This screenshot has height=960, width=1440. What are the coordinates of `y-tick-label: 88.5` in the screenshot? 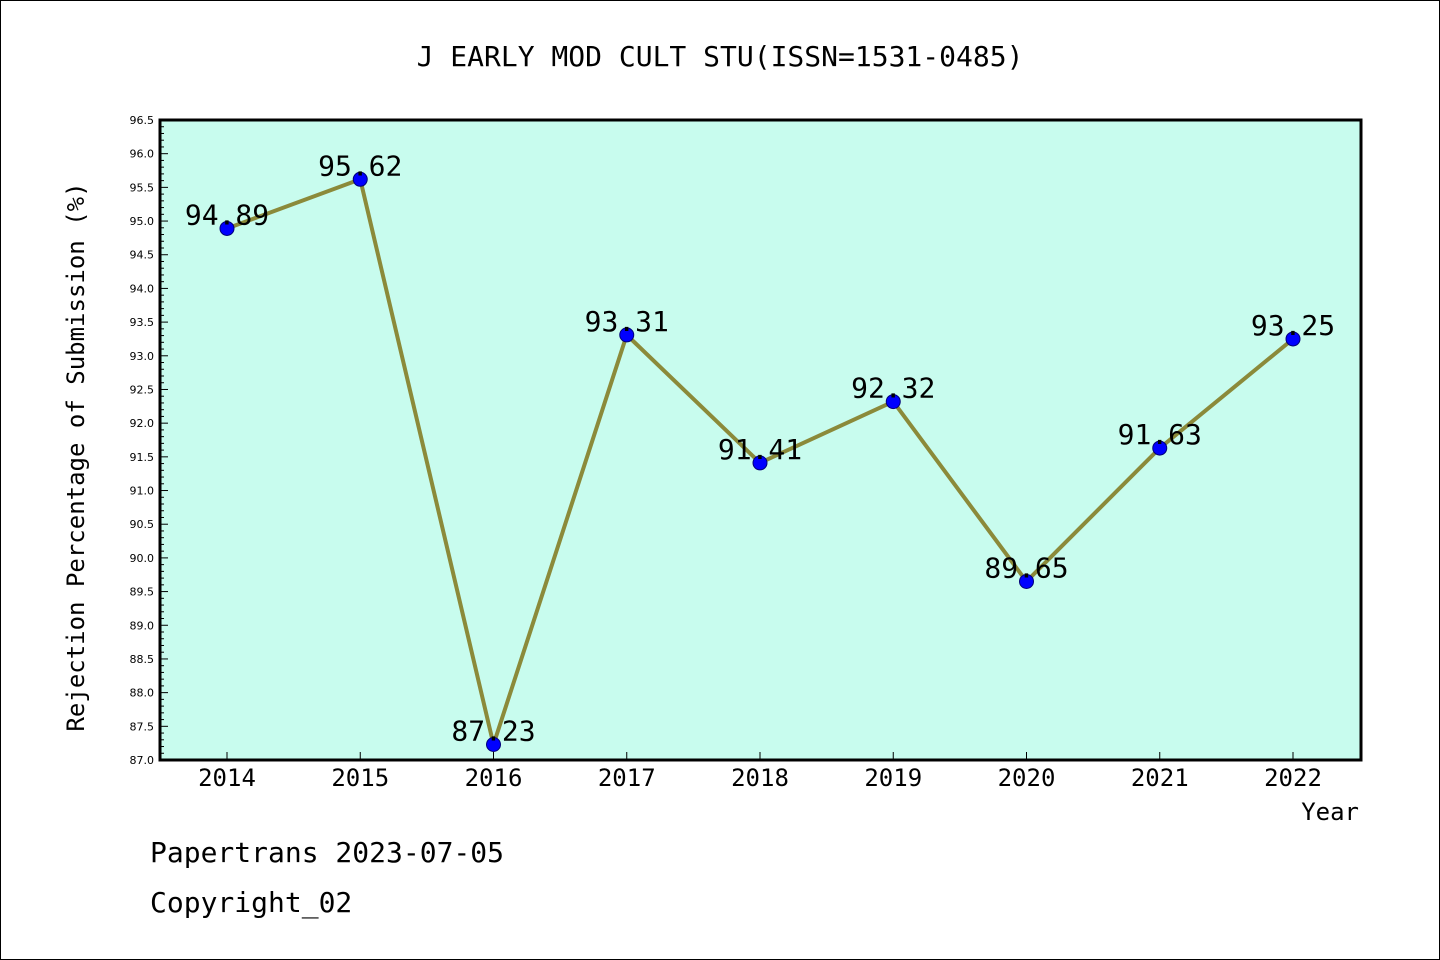 It's located at (142, 659).